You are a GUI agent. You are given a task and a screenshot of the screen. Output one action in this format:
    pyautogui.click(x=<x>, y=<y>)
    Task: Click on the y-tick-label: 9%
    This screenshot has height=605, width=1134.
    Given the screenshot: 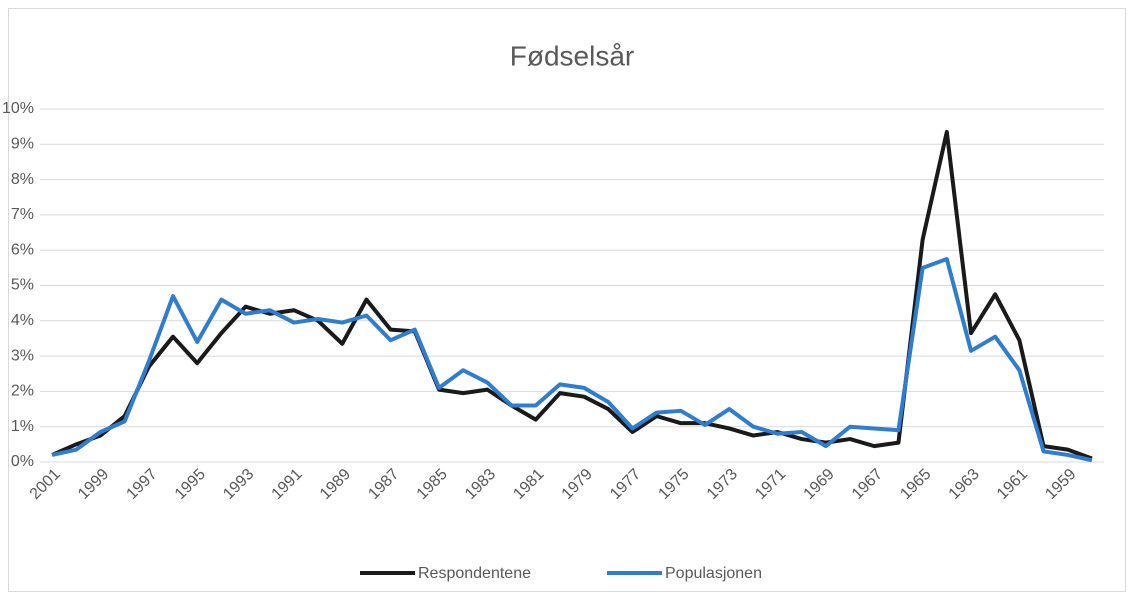 What is the action you would take?
    pyautogui.click(x=22, y=144)
    